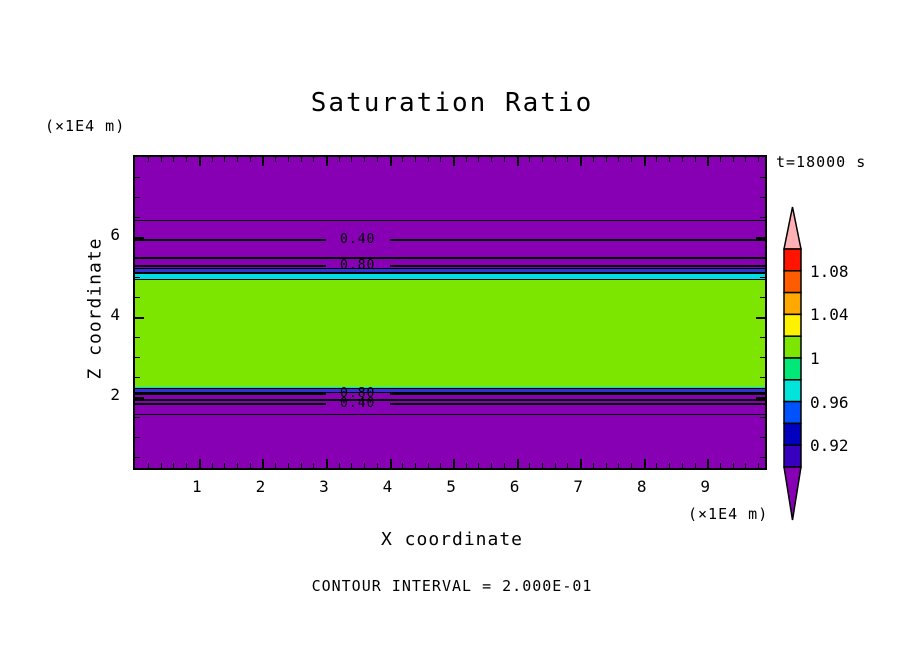  What do you see at coordinates (792, 493) in the screenshot?
I see `colorbar-bottom-arrow` at bounding box center [792, 493].